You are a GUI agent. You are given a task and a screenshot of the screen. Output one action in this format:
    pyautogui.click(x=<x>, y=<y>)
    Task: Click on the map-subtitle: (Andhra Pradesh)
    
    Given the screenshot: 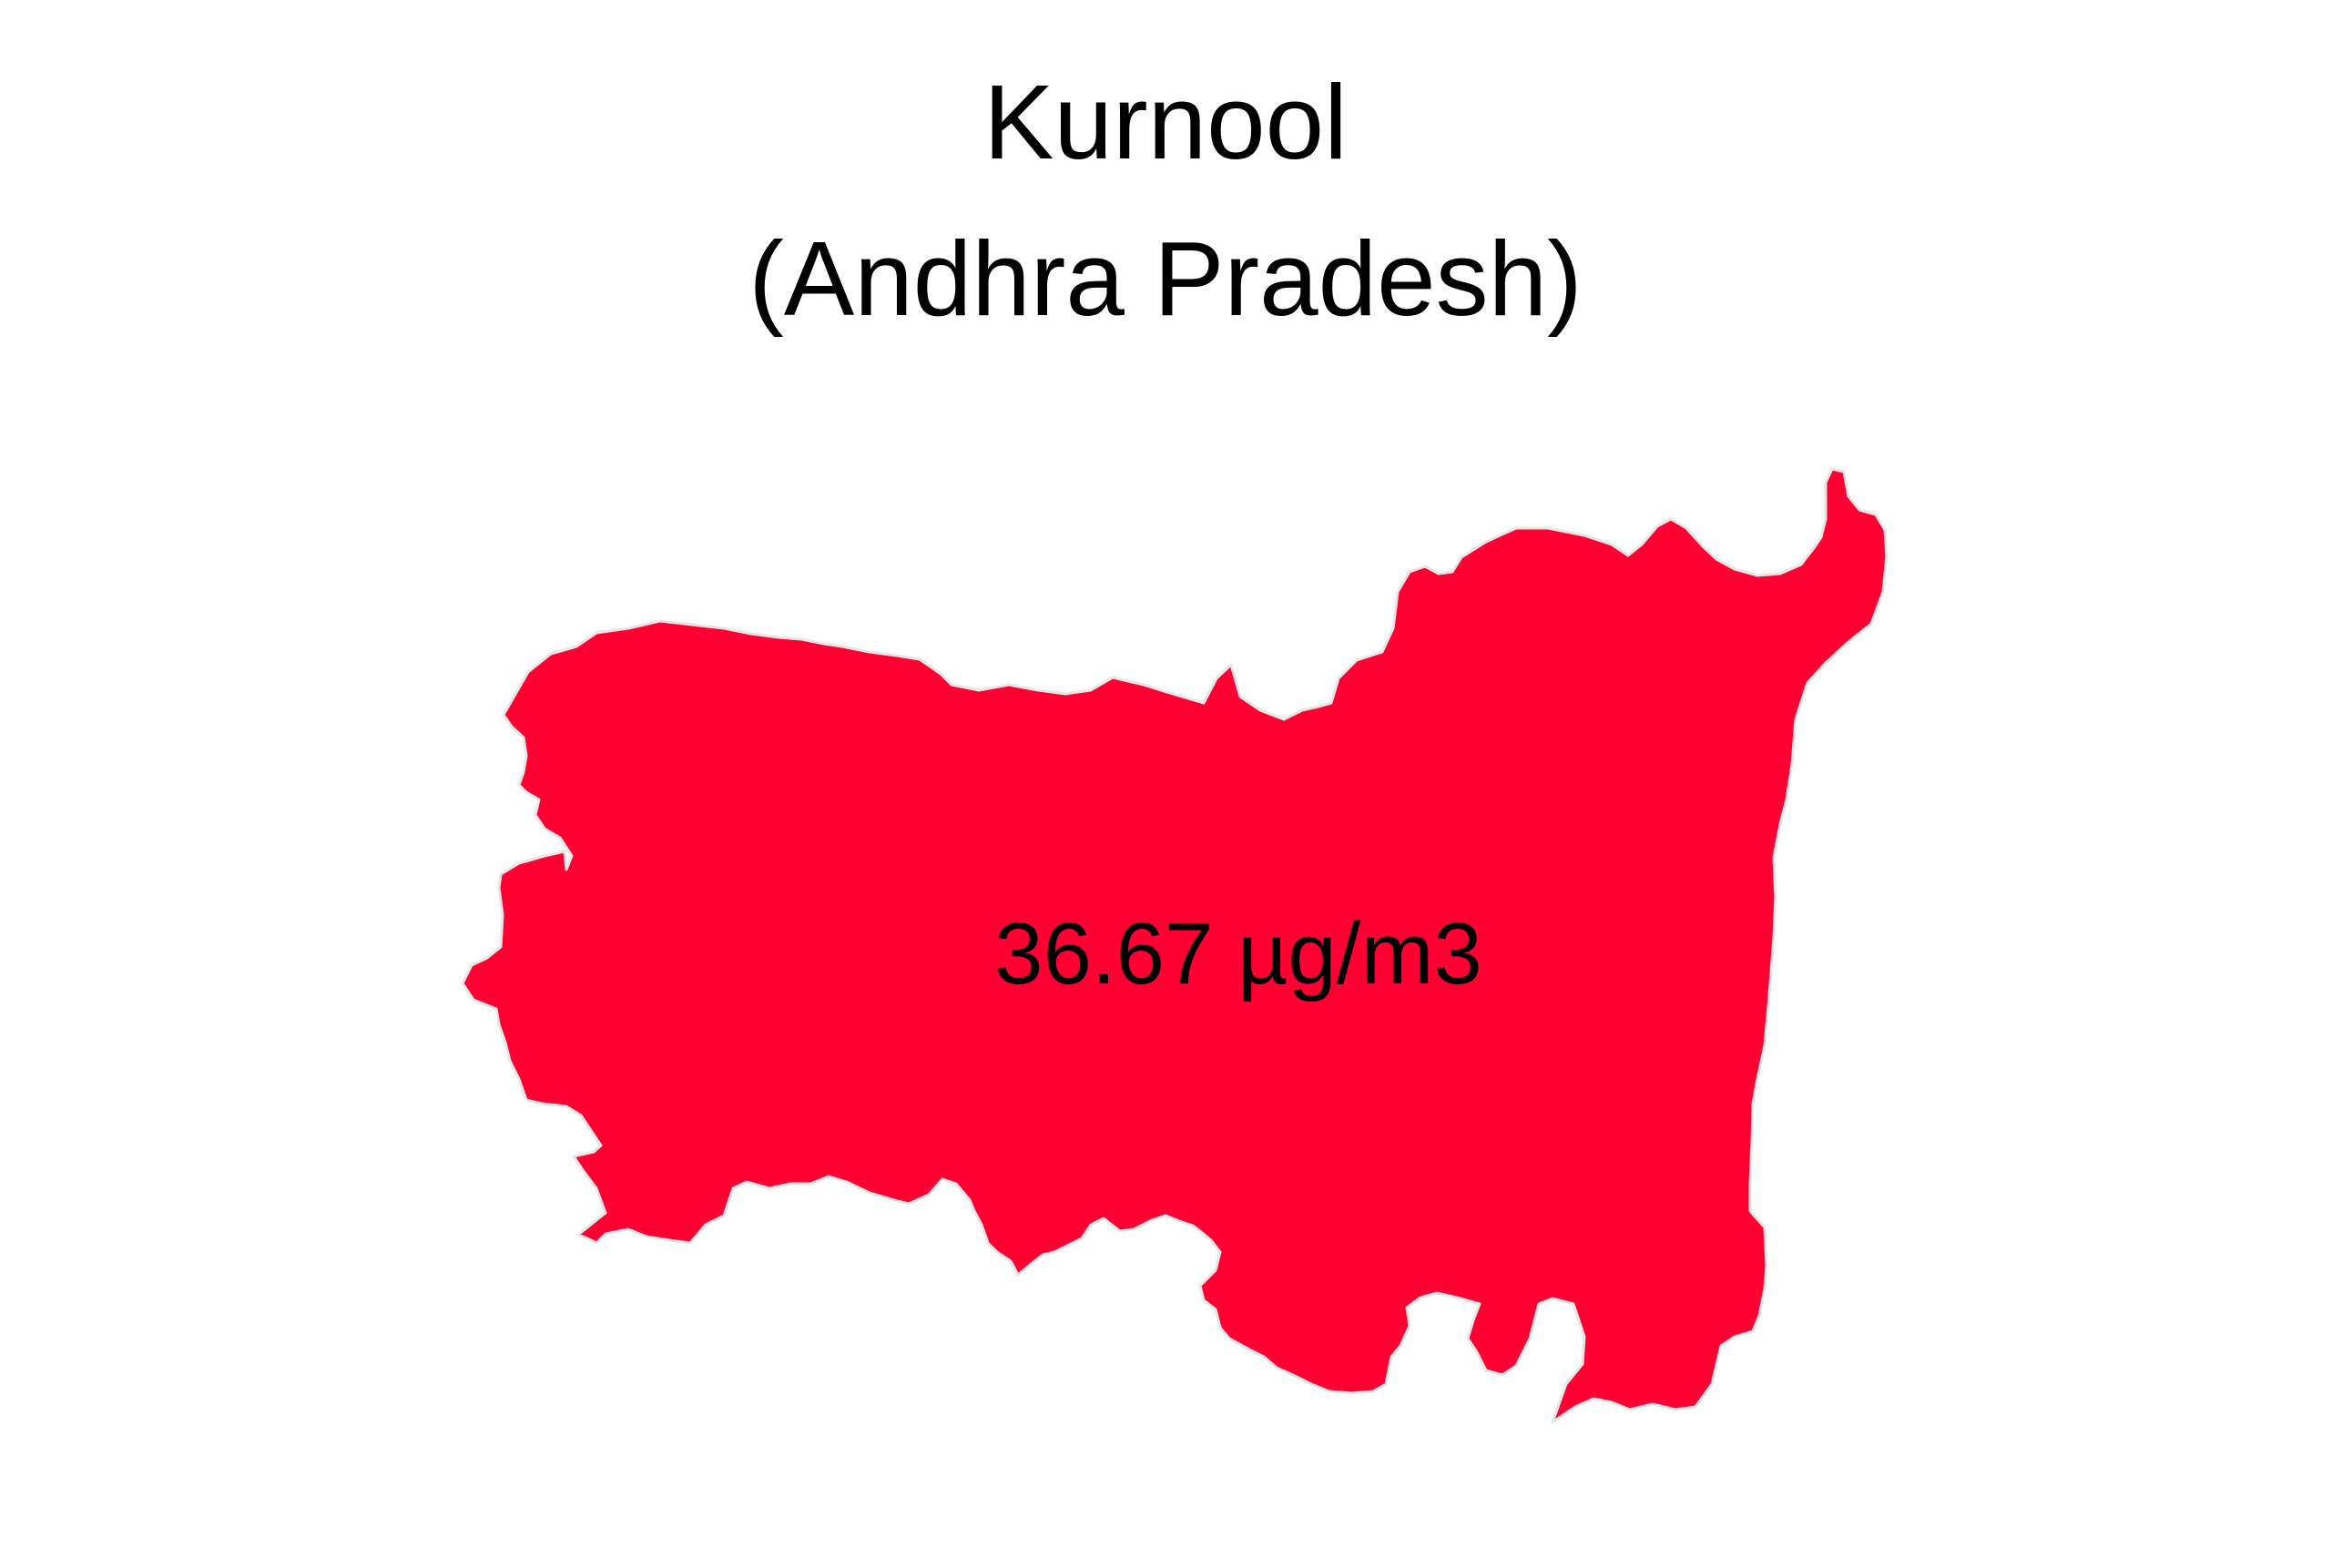 What is the action you would take?
    pyautogui.click(x=1165, y=278)
    